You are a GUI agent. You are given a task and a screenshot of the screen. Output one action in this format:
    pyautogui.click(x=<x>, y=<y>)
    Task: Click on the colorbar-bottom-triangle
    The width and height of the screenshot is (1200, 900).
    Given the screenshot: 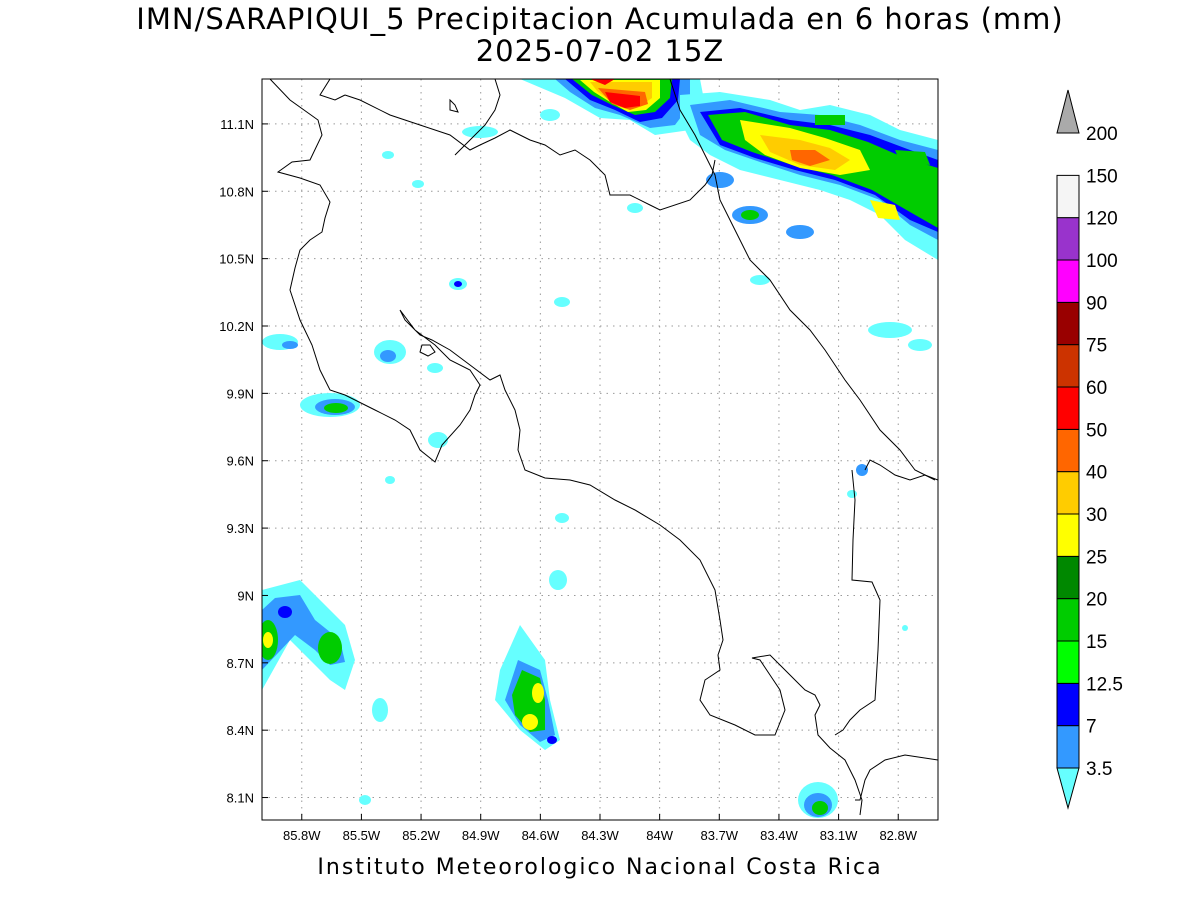 What is the action you would take?
    pyautogui.click(x=1068, y=788)
    